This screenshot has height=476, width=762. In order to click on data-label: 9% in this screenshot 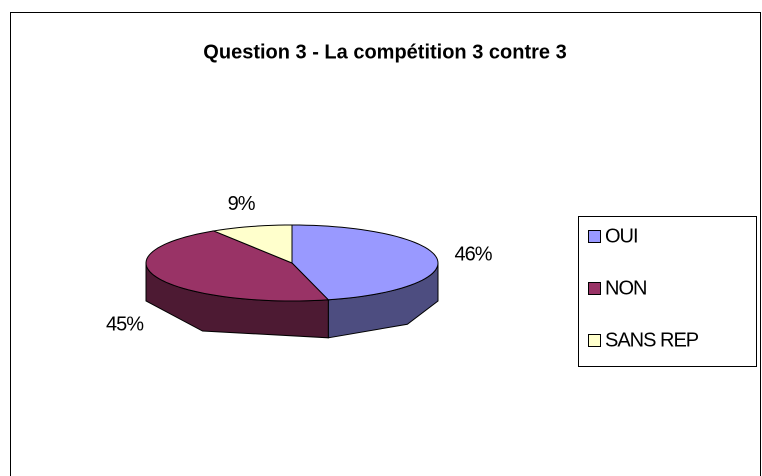, I will do `click(242, 204)`.